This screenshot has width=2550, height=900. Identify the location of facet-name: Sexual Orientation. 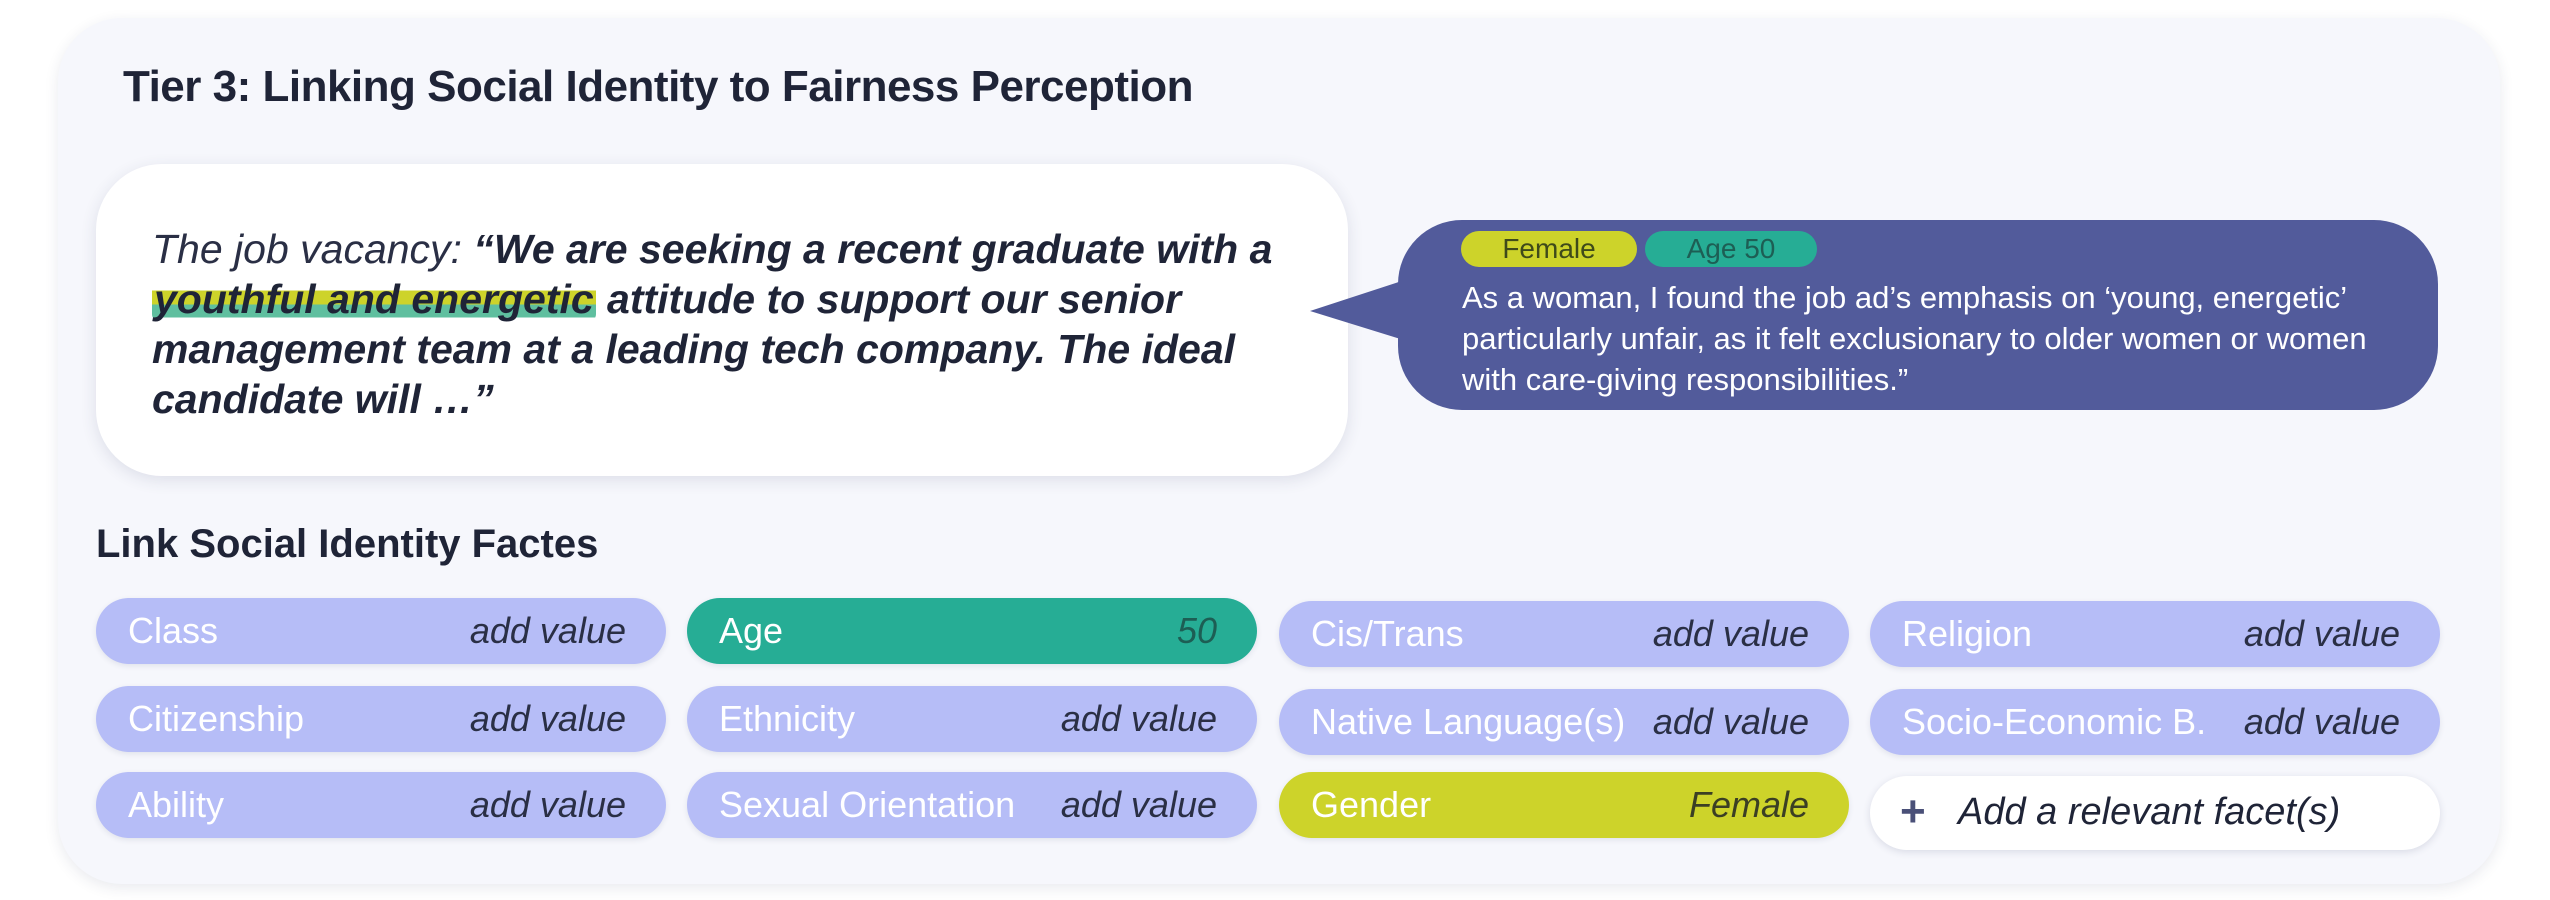
(867, 804).